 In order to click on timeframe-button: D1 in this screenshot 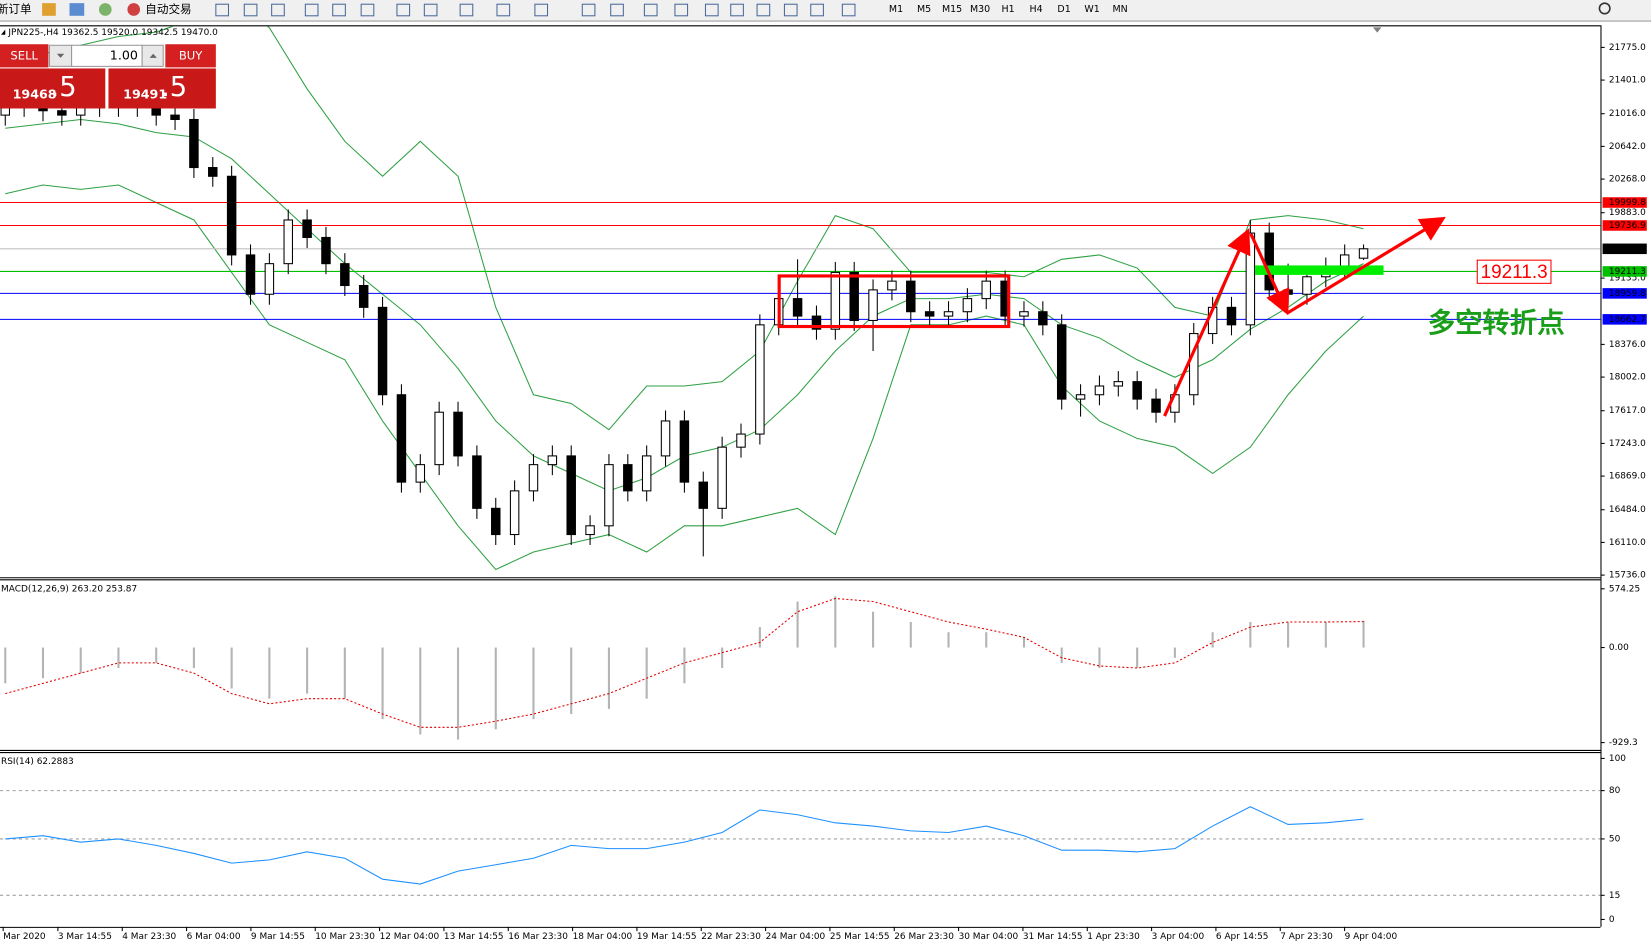, I will do `click(1063, 9)`.